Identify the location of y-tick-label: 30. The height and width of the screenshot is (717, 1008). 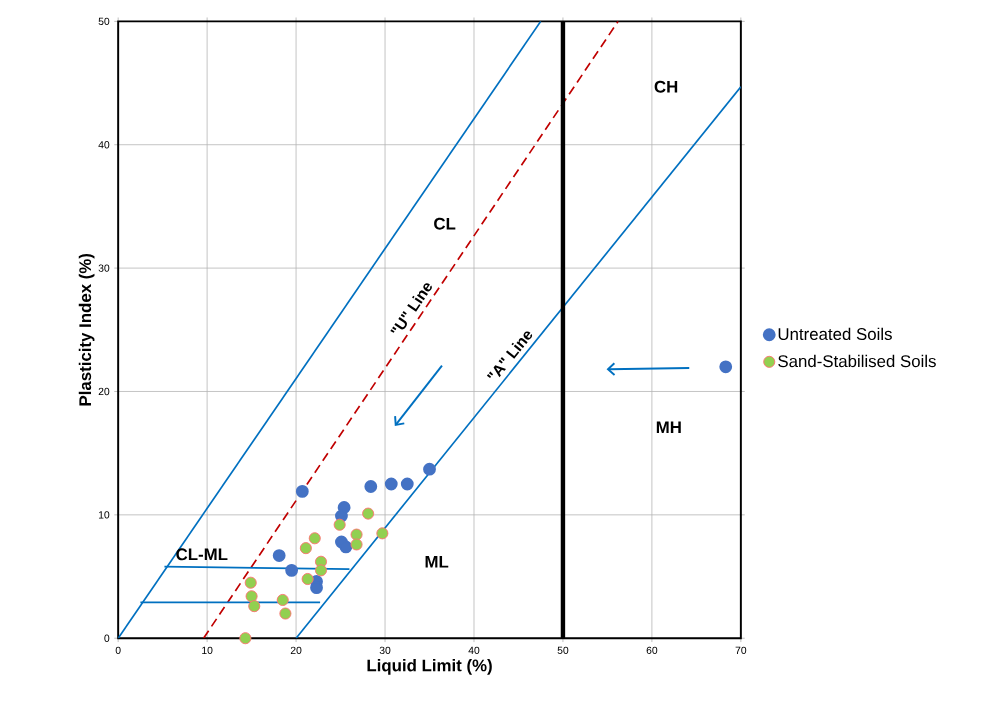
(104, 268).